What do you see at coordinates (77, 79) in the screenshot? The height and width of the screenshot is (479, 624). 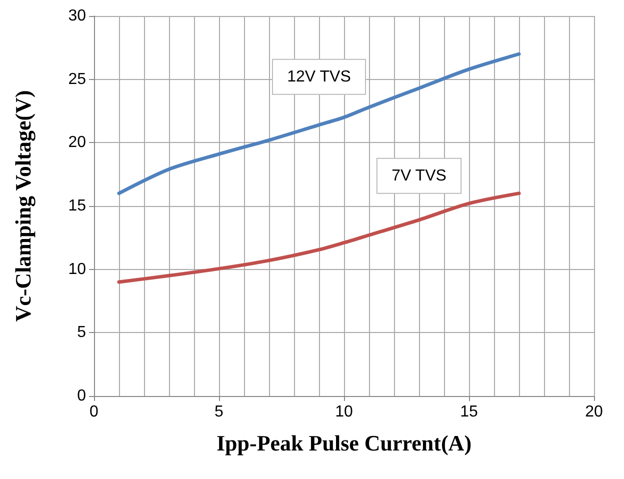 I see `y-tick-label: 25` at bounding box center [77, 79].